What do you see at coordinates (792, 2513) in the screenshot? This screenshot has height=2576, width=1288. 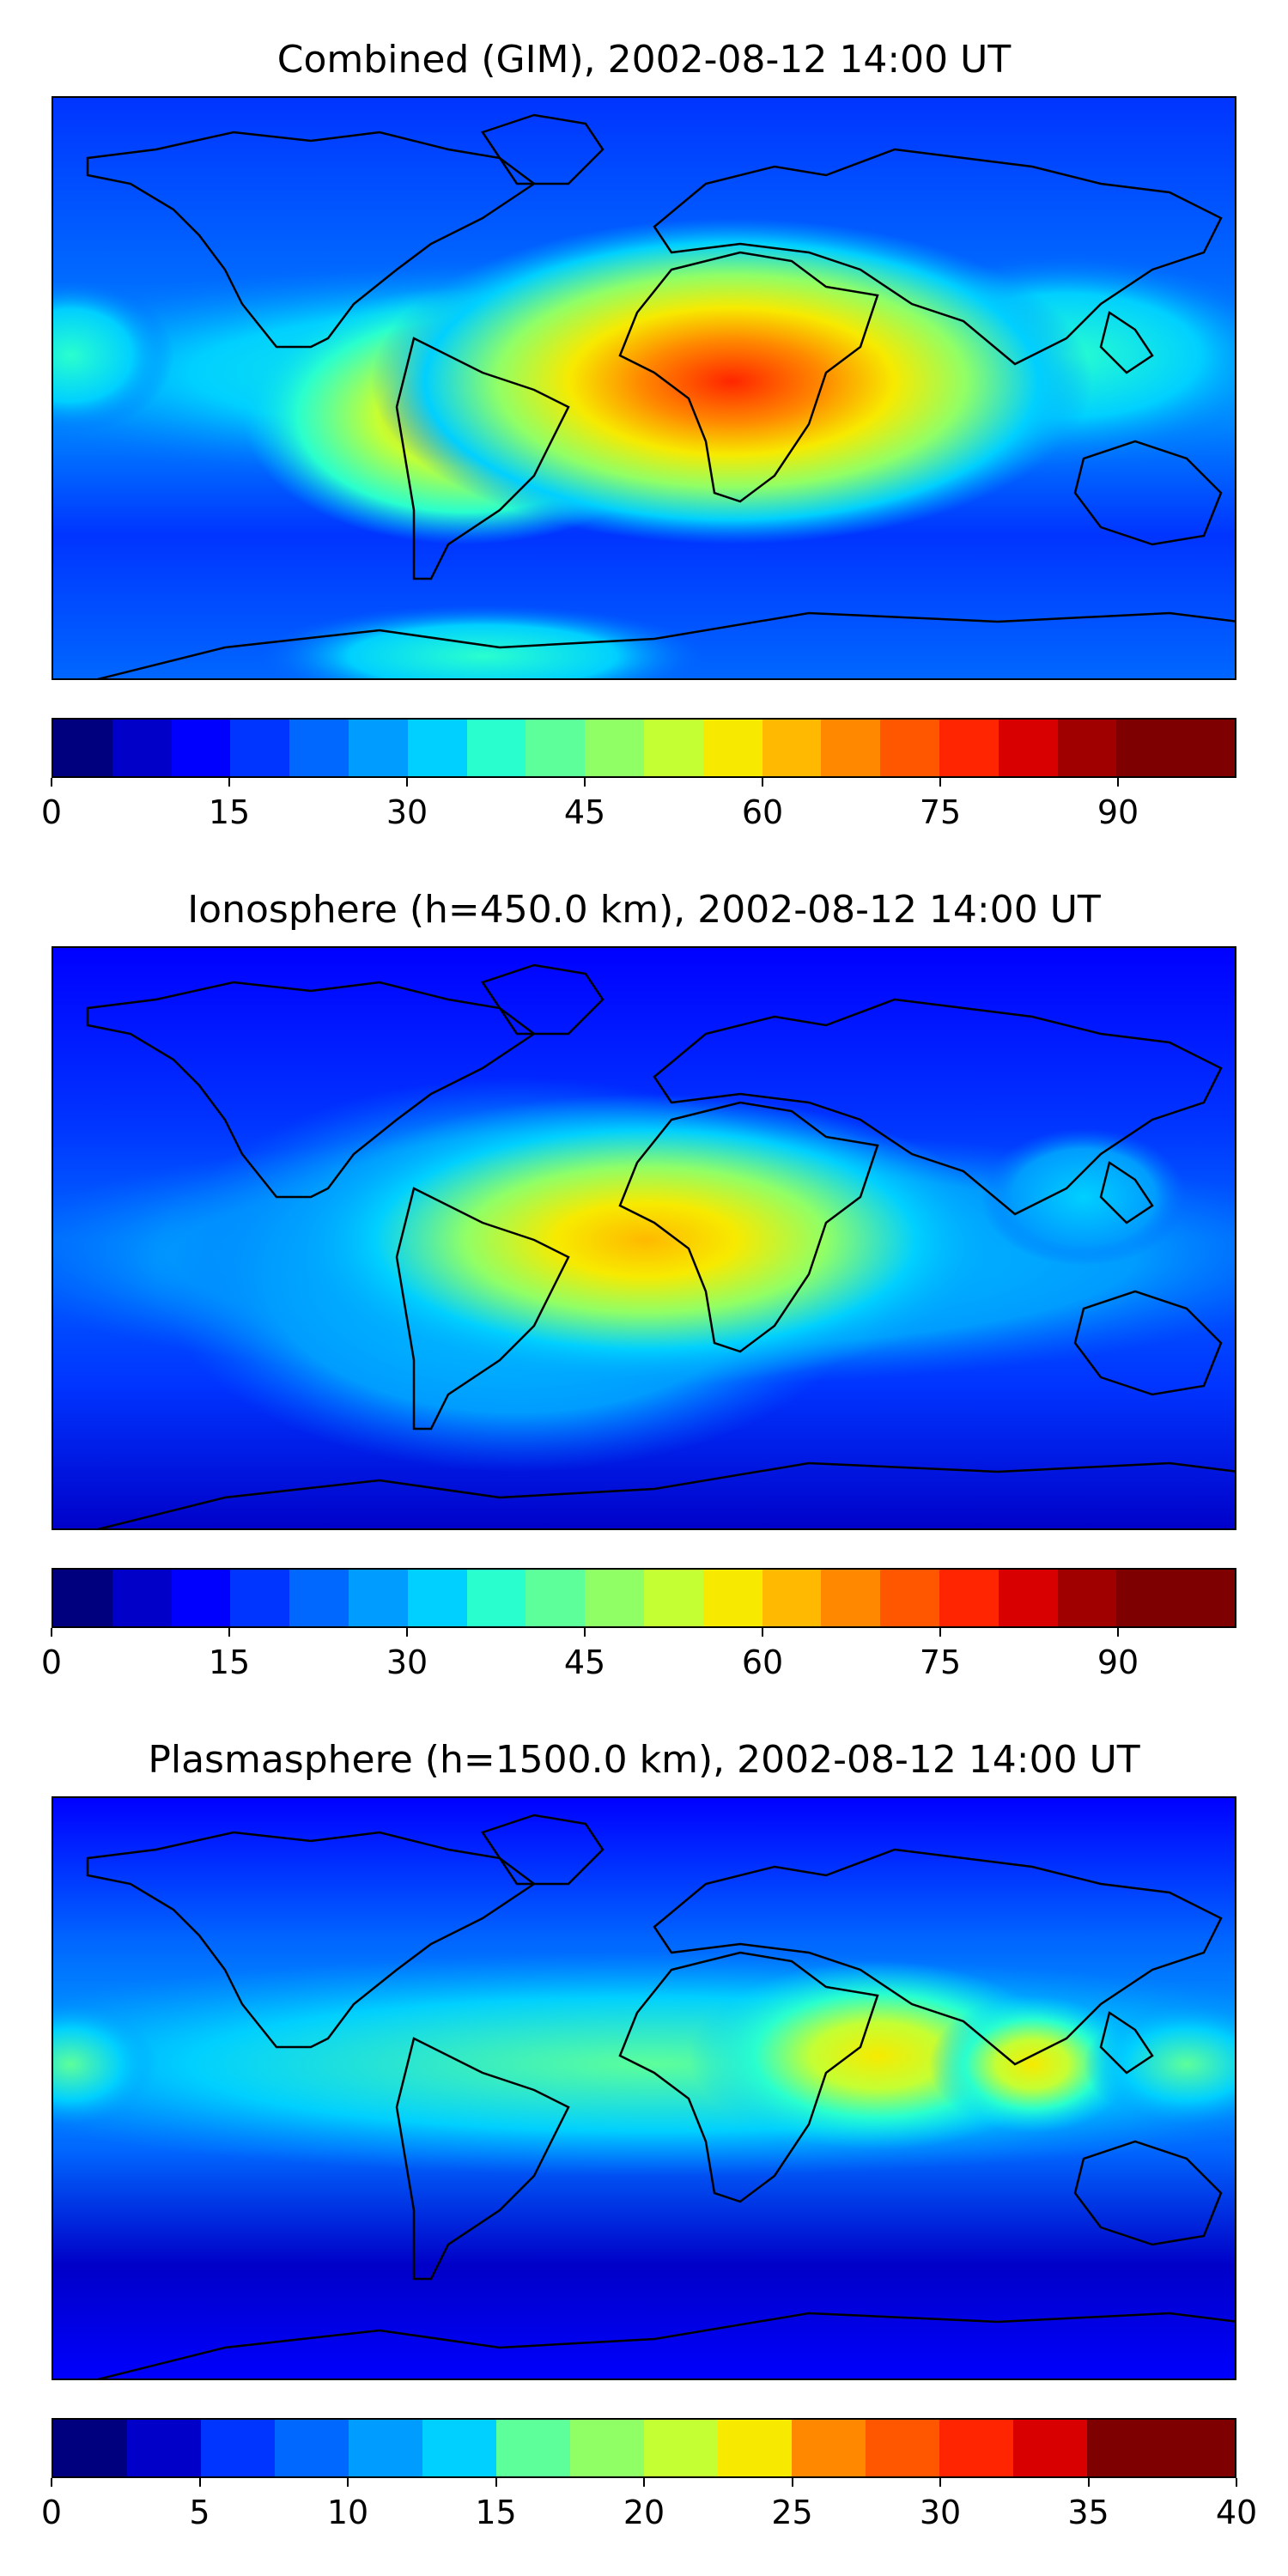 I see `colorbar-tick-label: 25` at bounding box center [792, 2513].